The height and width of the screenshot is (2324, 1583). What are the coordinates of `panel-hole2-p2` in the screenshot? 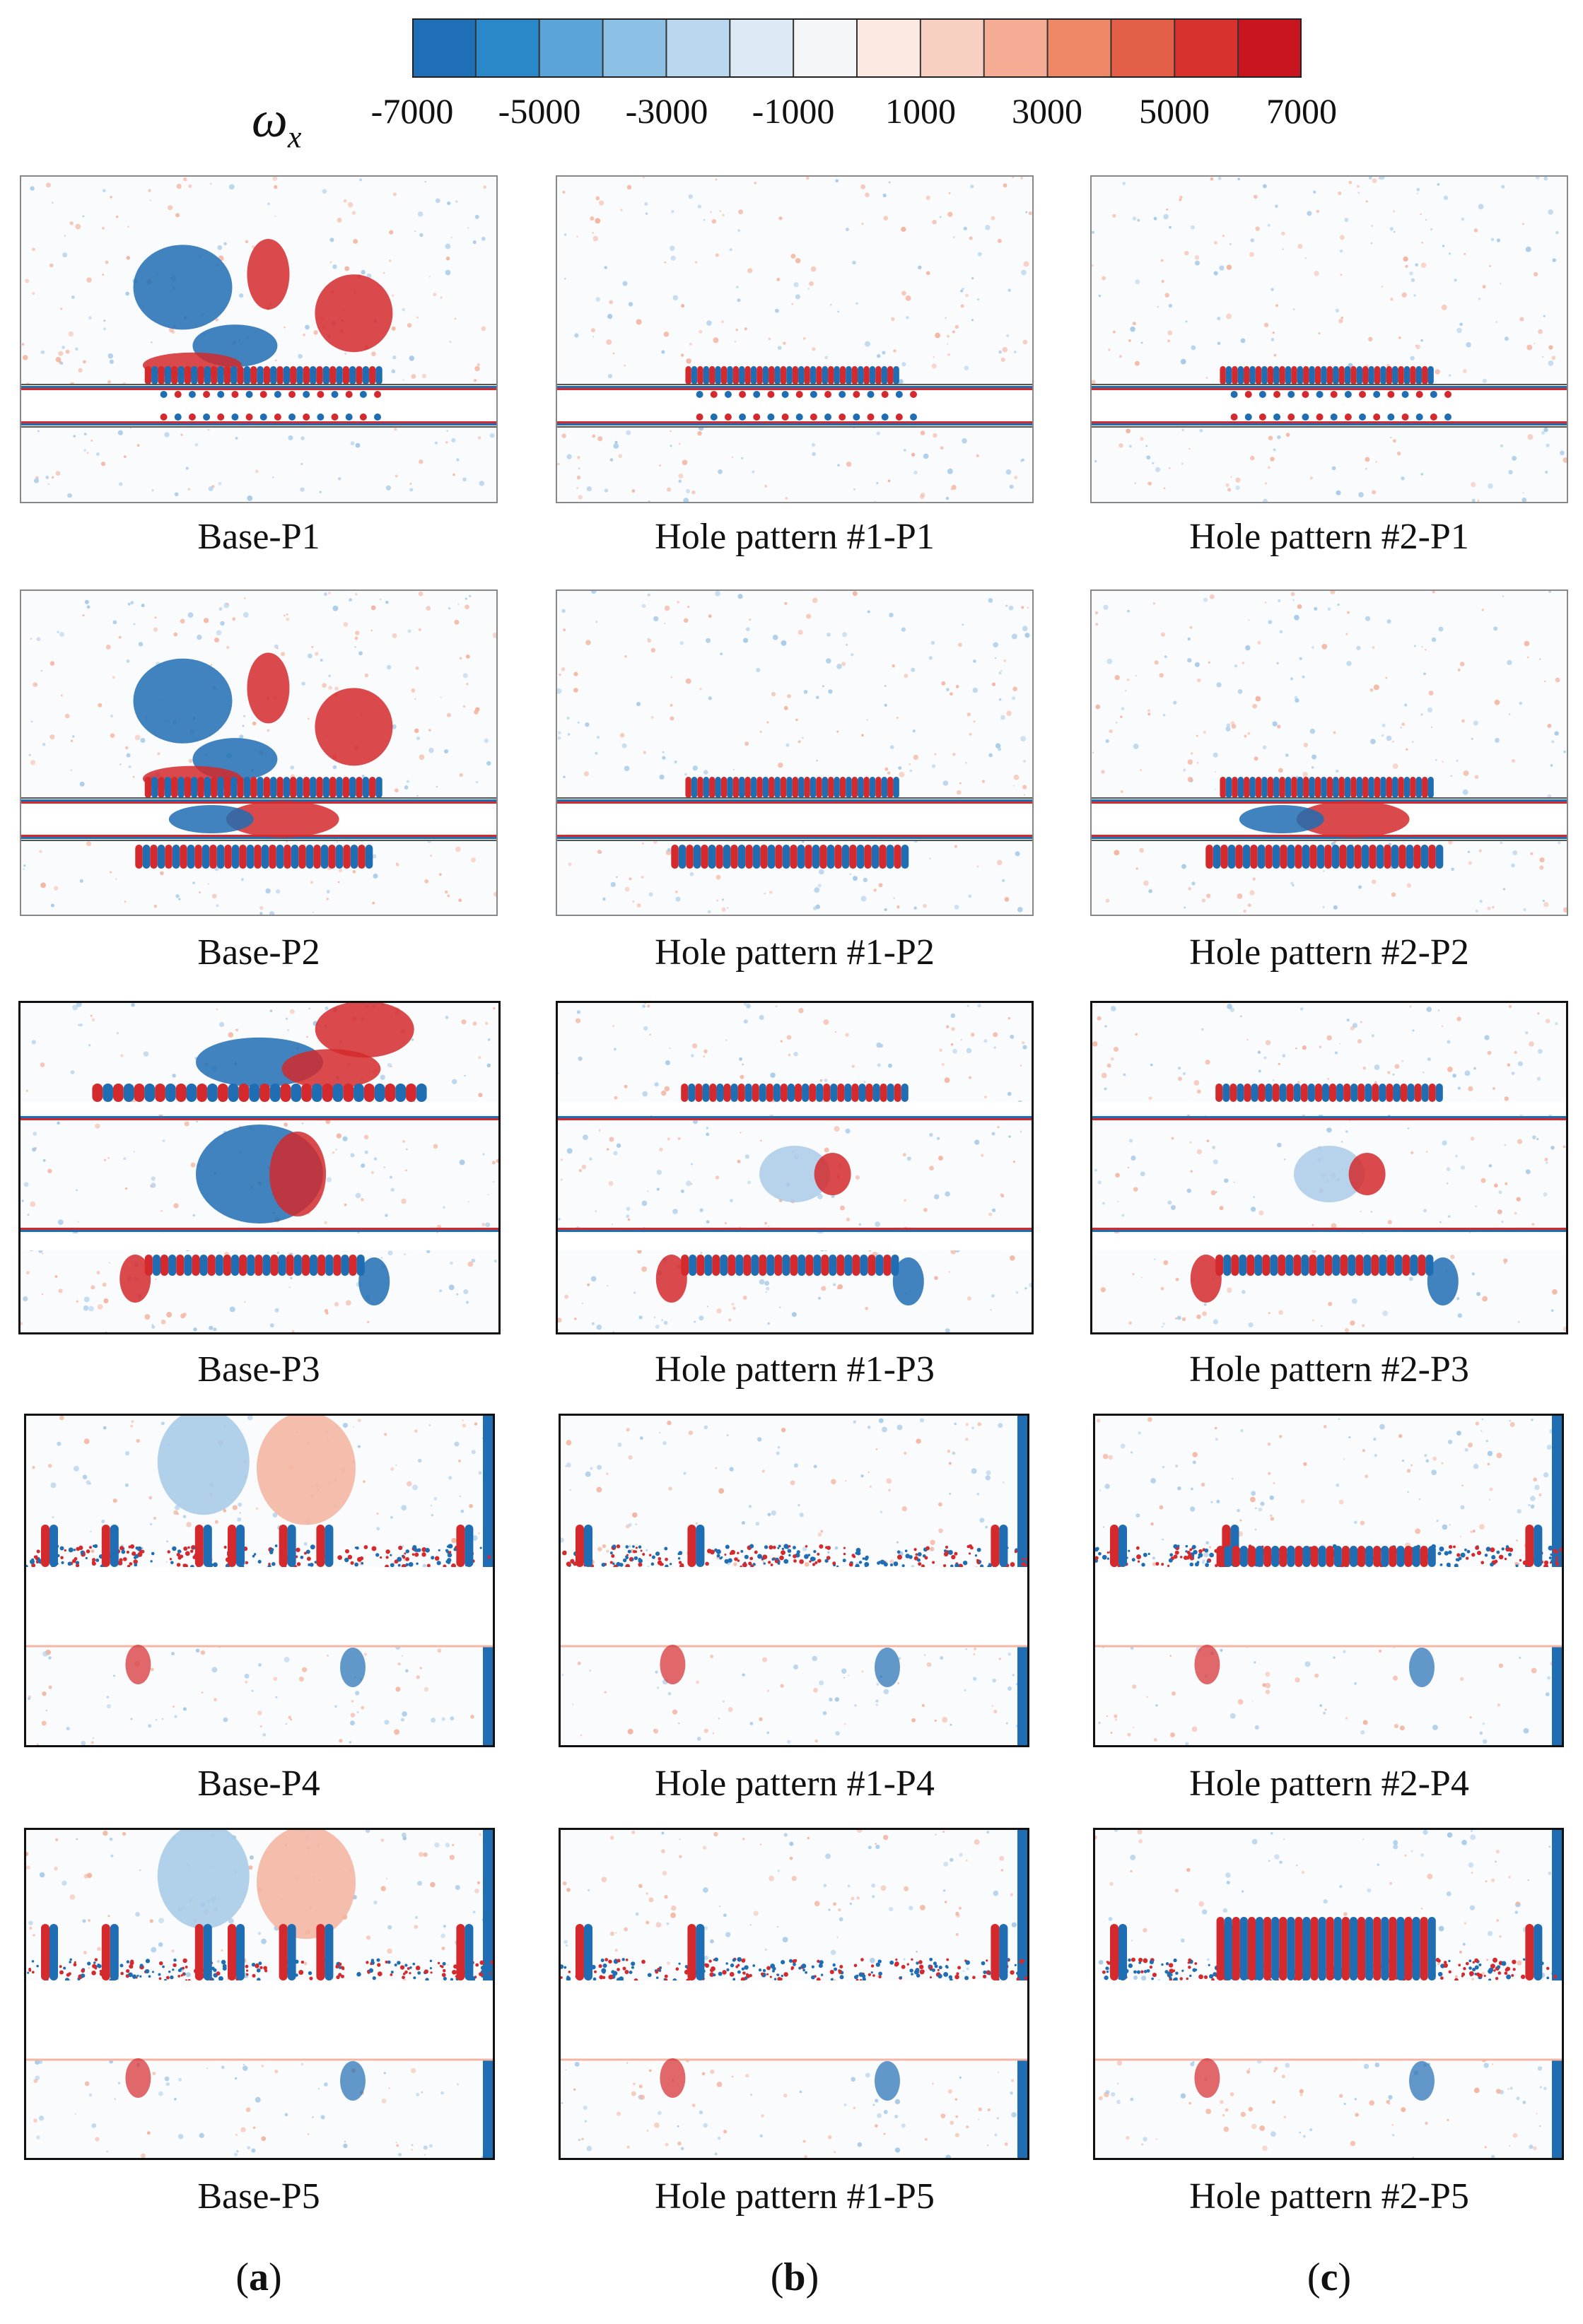 It's located at (1329, 752).